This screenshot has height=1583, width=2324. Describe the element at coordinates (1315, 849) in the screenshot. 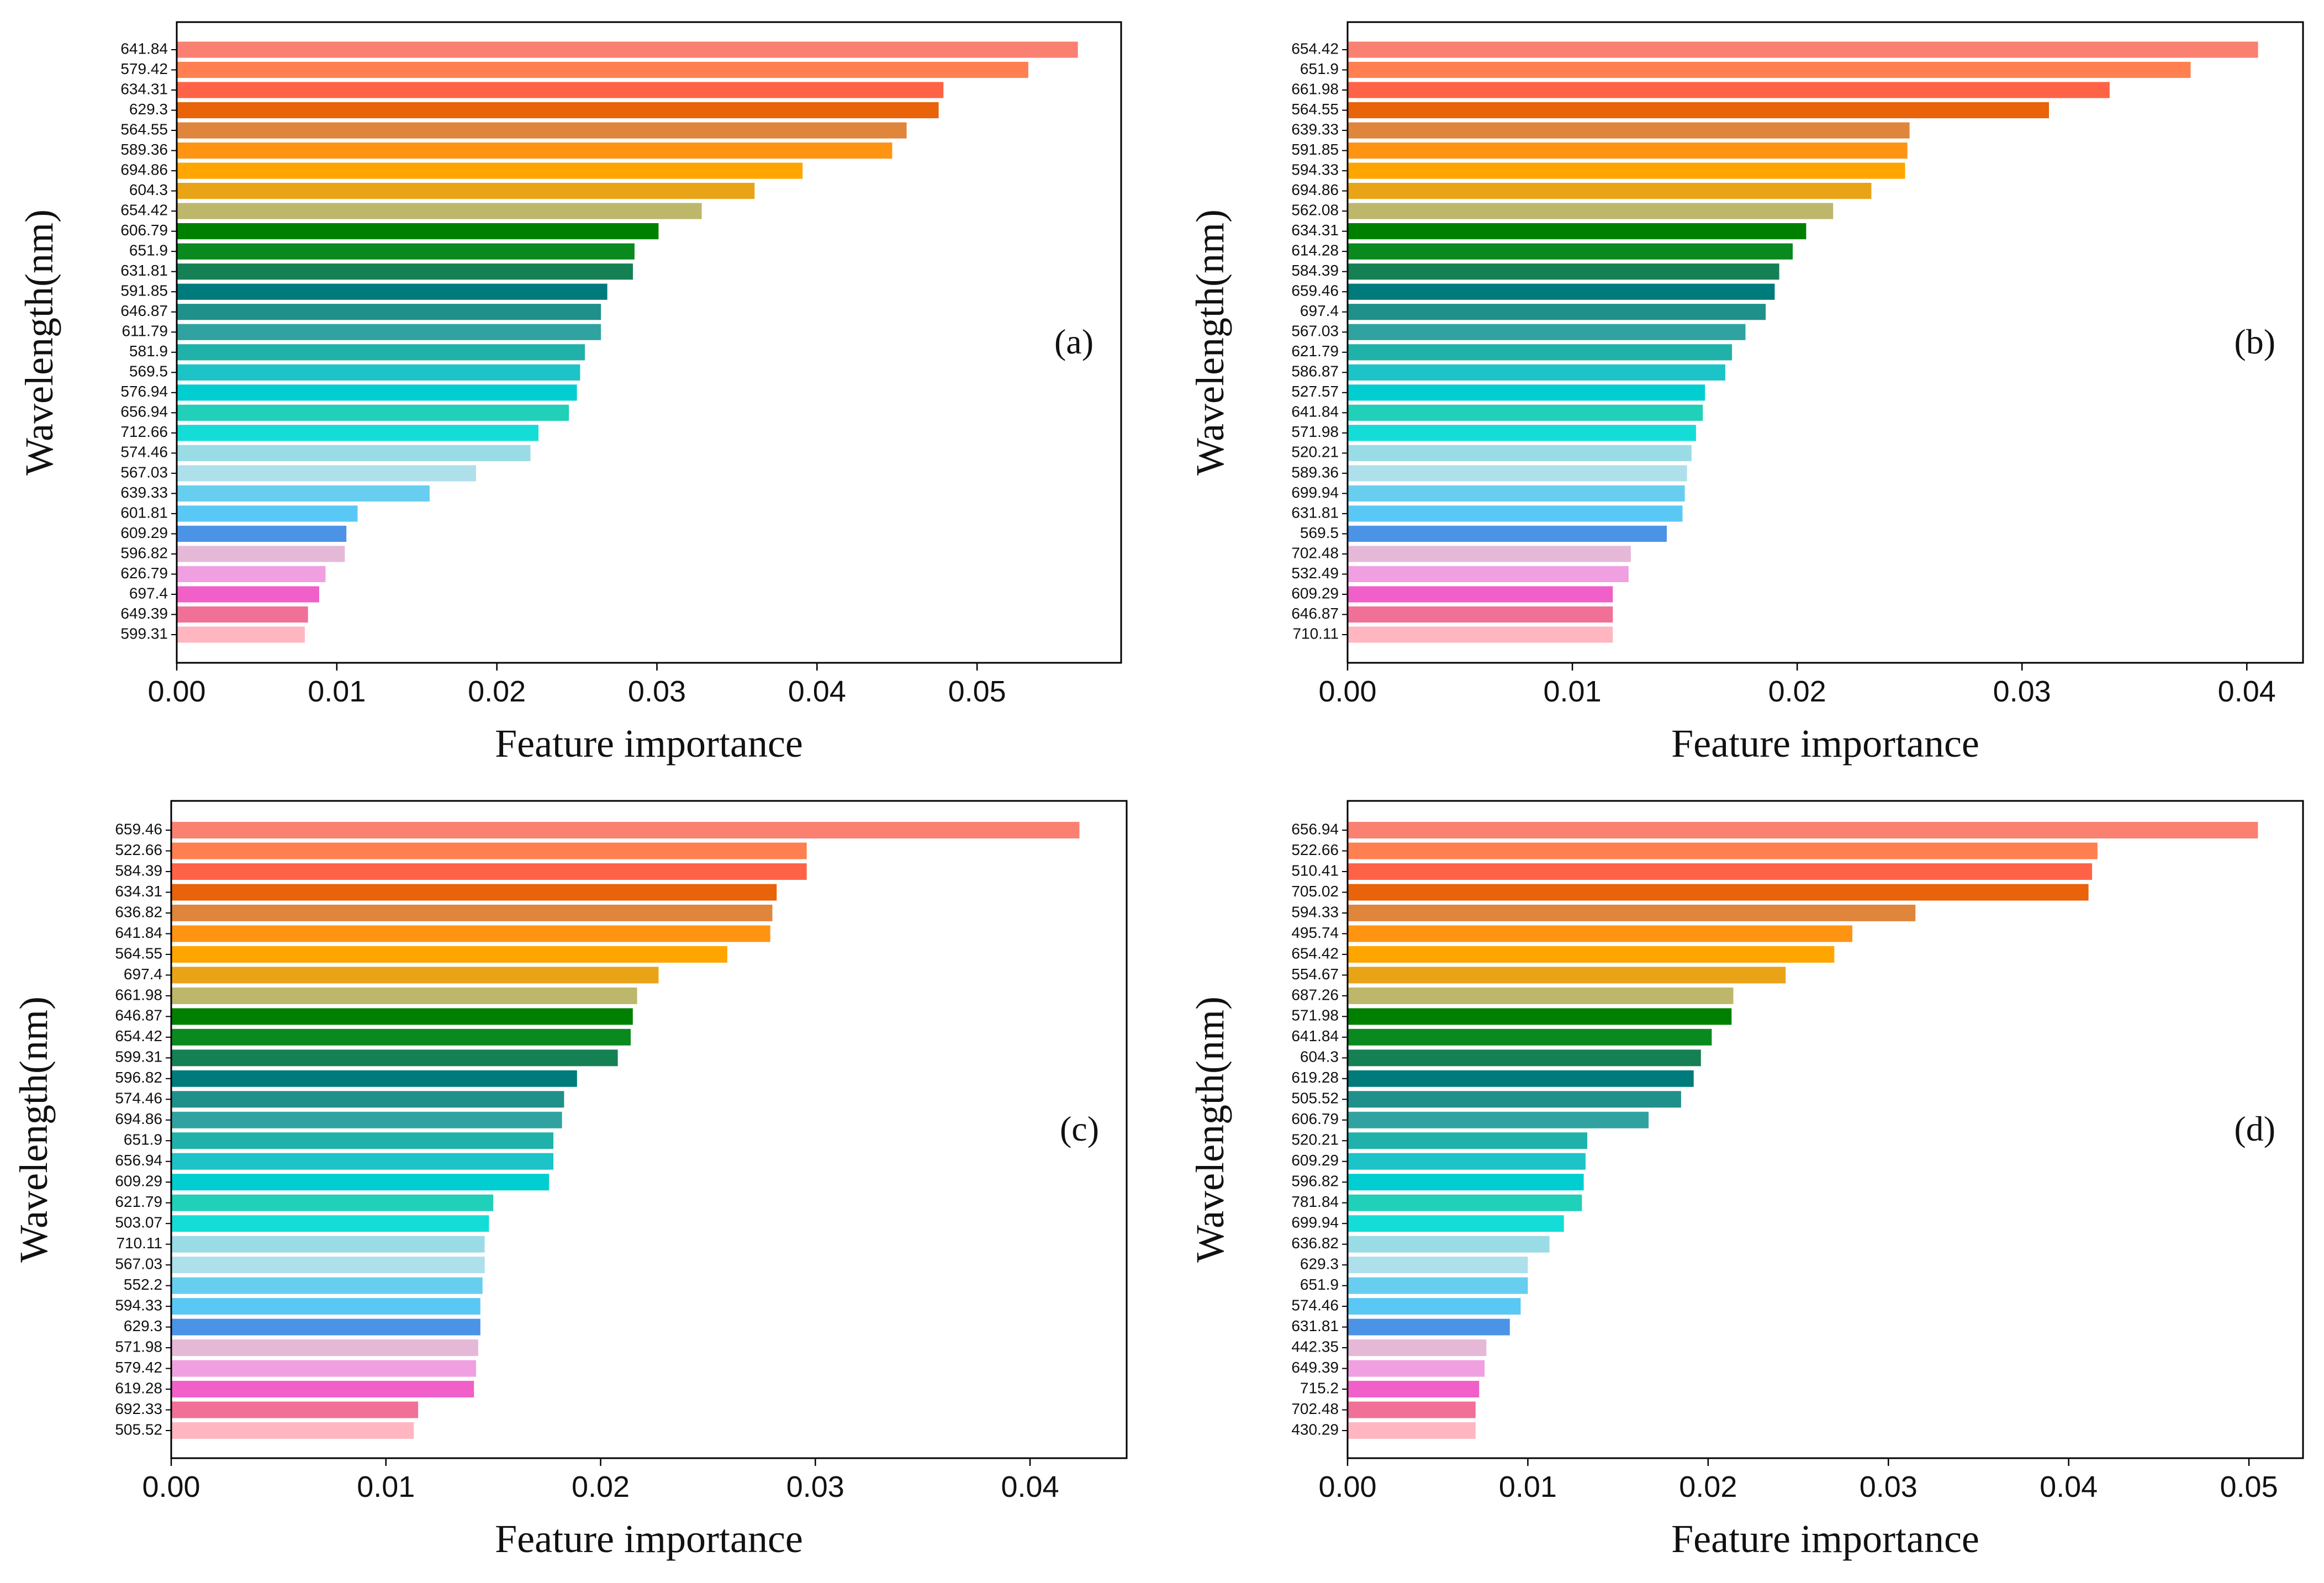

I see `y-tick-label: 522.66` at that location.